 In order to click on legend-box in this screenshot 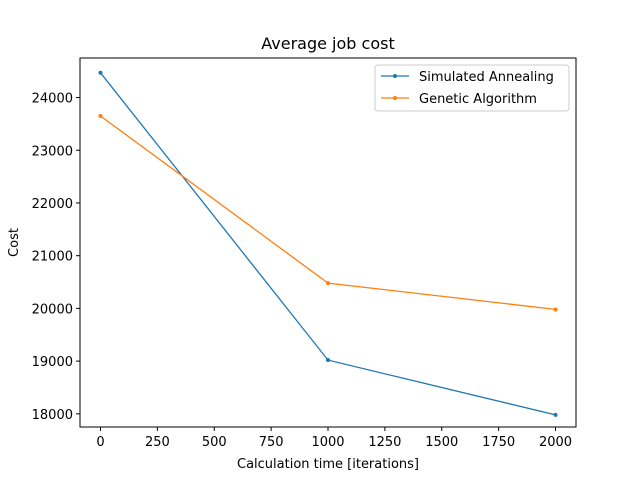, I will do `click(472, 88)`.